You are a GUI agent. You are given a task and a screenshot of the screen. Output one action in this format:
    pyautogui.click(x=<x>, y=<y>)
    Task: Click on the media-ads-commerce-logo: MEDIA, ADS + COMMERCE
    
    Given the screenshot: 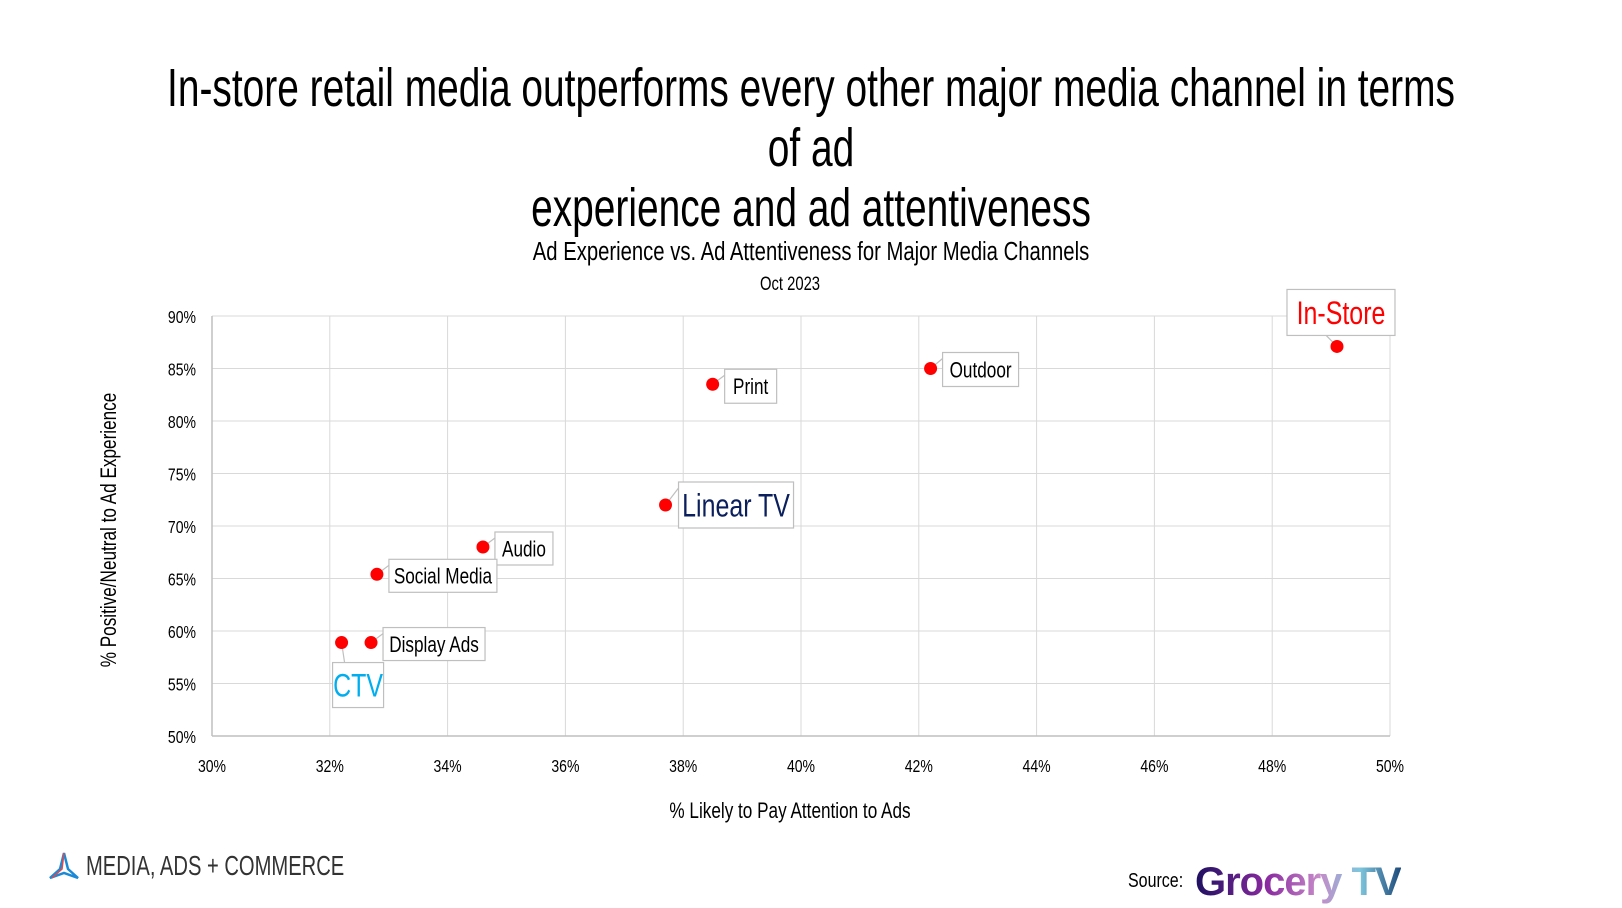 What is the action you would take?
    pyautogui.click(x=246, y=866)
    